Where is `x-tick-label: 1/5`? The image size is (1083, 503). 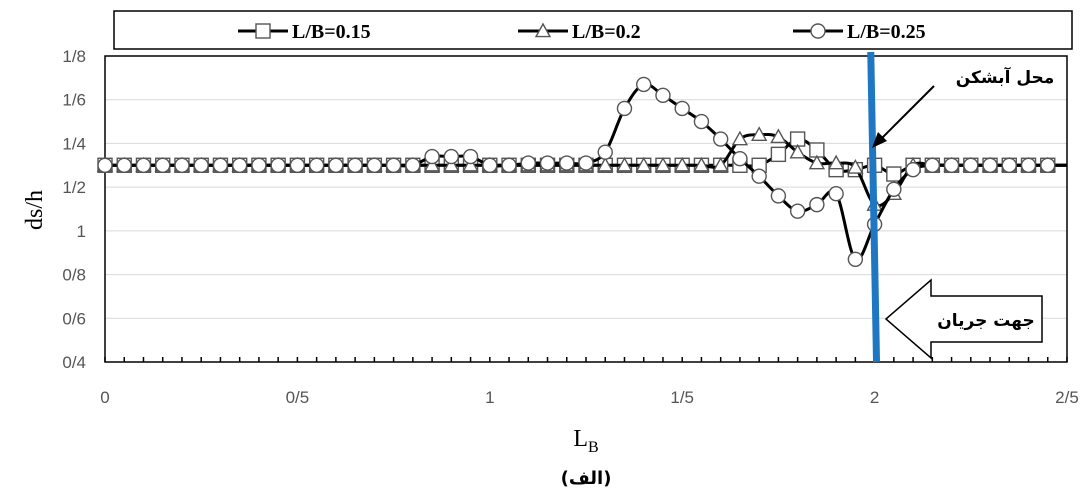 x-tick-label: 1/5 is located at coordinates (682, 397).